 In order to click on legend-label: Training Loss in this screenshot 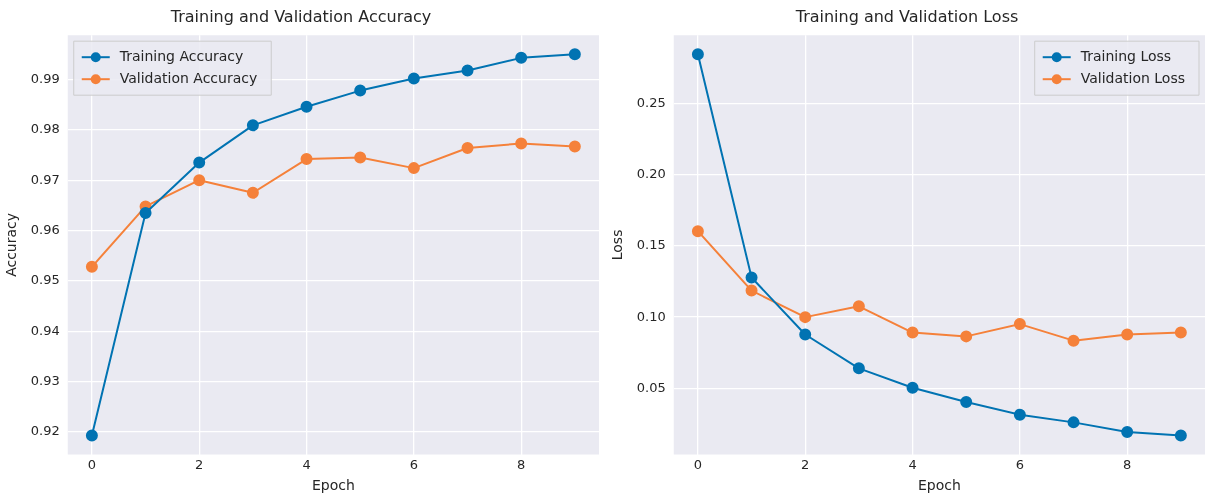, I will do `click(1125, 55)`.